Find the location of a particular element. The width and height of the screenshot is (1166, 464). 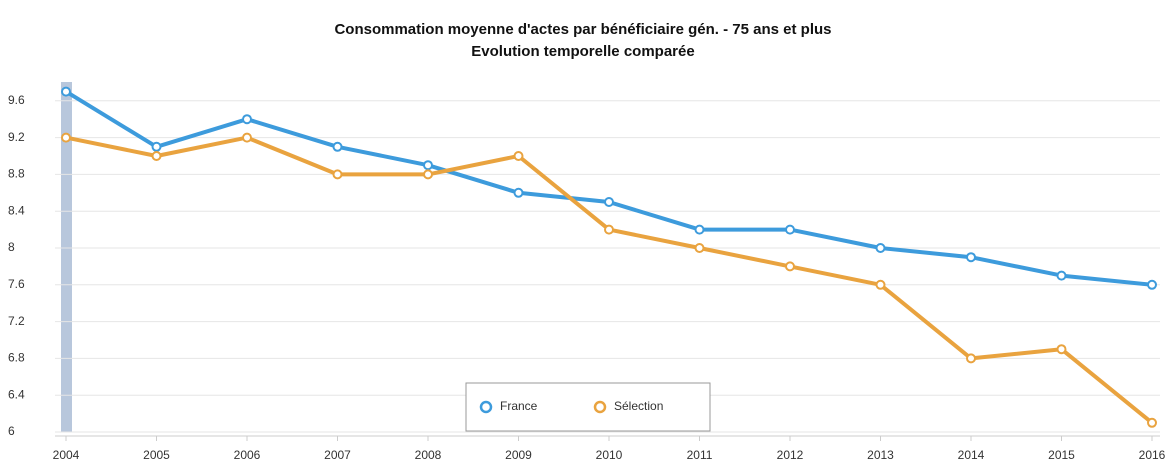

y-tick-label: 6 is located at coordinates (11, 431).